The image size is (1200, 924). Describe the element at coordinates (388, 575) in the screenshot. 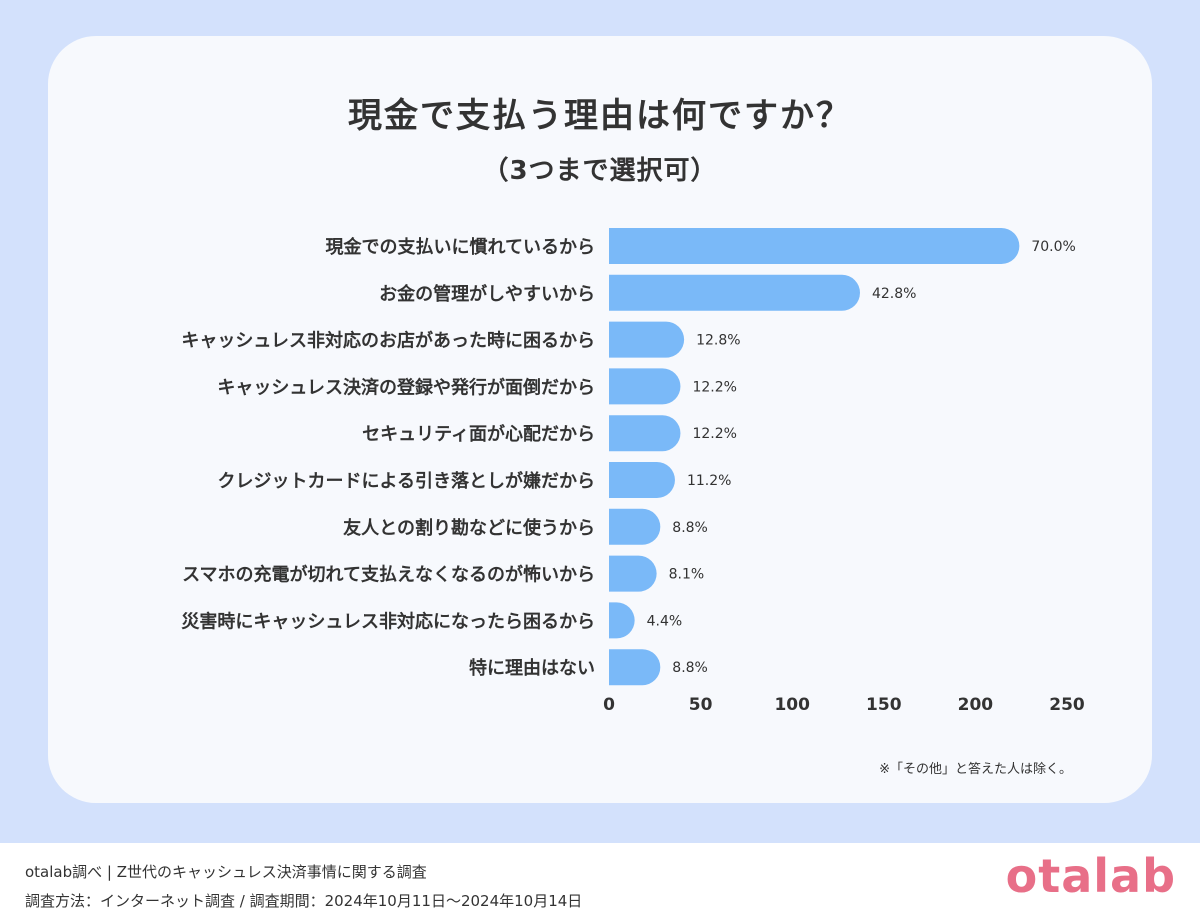

I see `category-label: スマホの充電が切れて支払えなくなるのが怖いから` at that location.